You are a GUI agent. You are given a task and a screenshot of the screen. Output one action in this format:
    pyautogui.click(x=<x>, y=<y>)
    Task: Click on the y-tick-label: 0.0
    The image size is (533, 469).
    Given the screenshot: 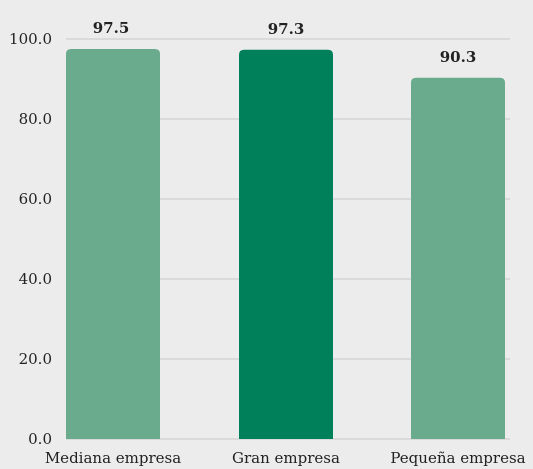 What is the action you would take?
    pyautogui.click(x=40, y=439)
    